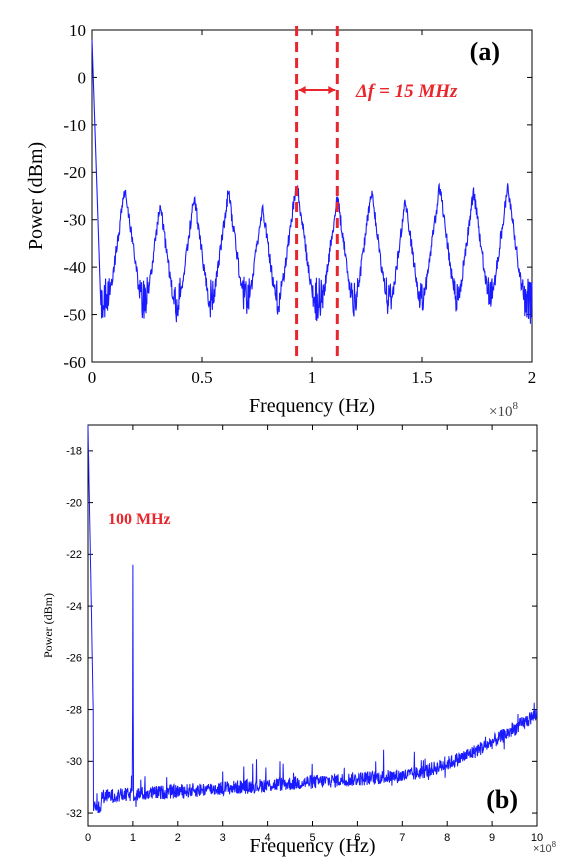 This screenshot has width=569, height=858. What do you see at coordinates (74, 814) in the screenshot?
I see `y-tick-label: -32` at bounding box center [74, 814].